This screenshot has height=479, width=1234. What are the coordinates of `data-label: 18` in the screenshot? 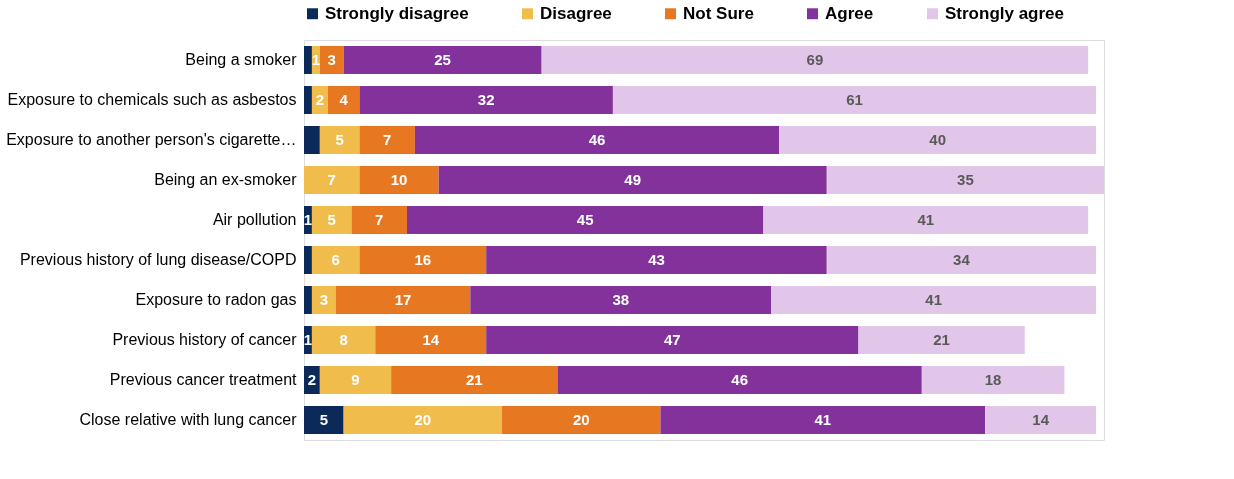 It's located at (993, 379).